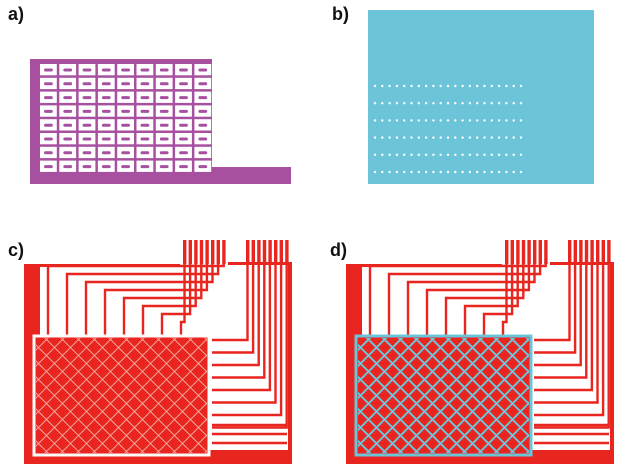  I want to click on panel-b-dot-array, so click(481, 97).